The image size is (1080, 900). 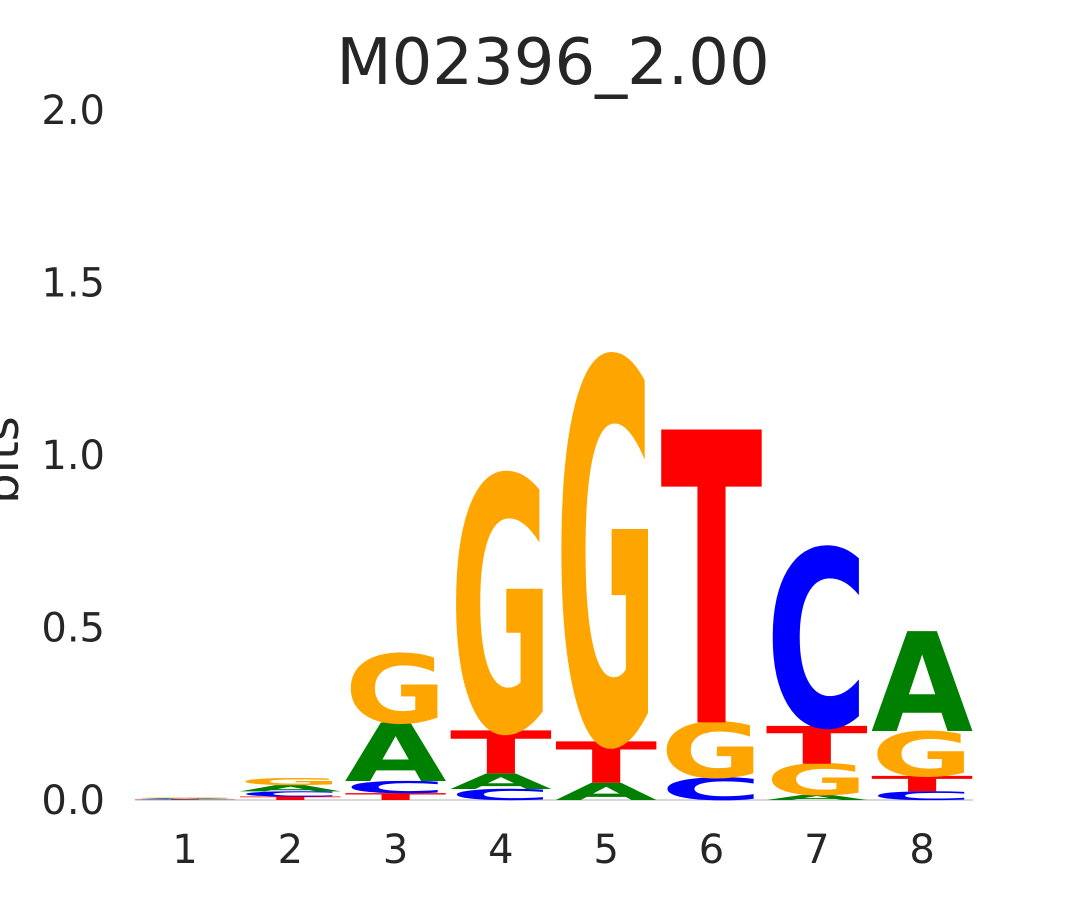 I want to click on letter-c-pos-6: C, so click(x=712, y=790).